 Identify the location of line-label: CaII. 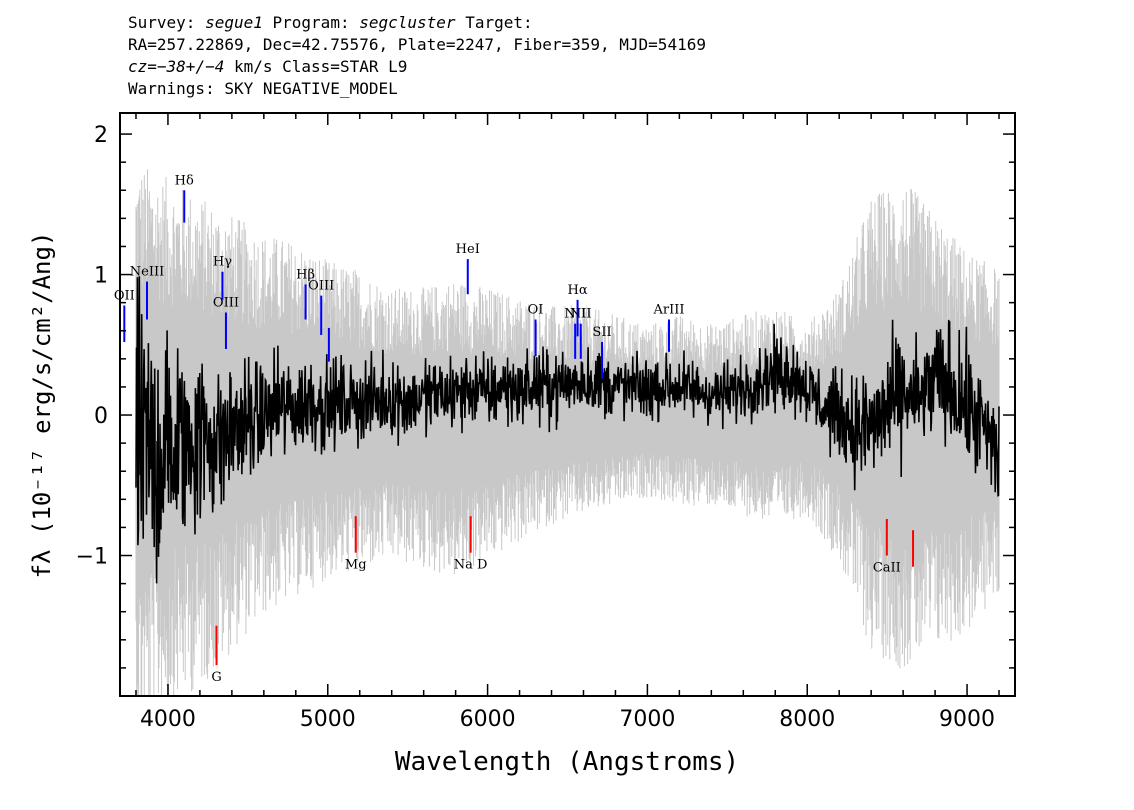
(887, 568).